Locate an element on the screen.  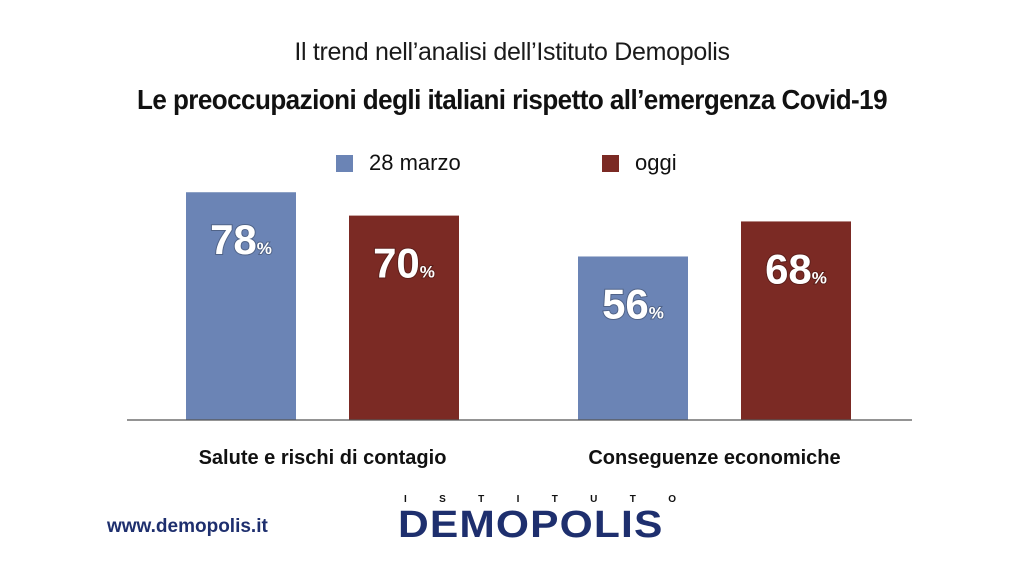
data-label-2-2: 68% is located at coordinates (796, 268).